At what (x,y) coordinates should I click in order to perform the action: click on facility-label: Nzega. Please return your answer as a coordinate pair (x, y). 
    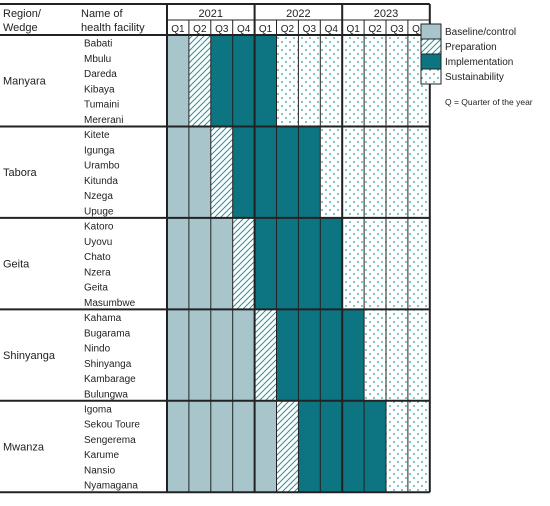
    Looking at the image, I should click on (98, 196).